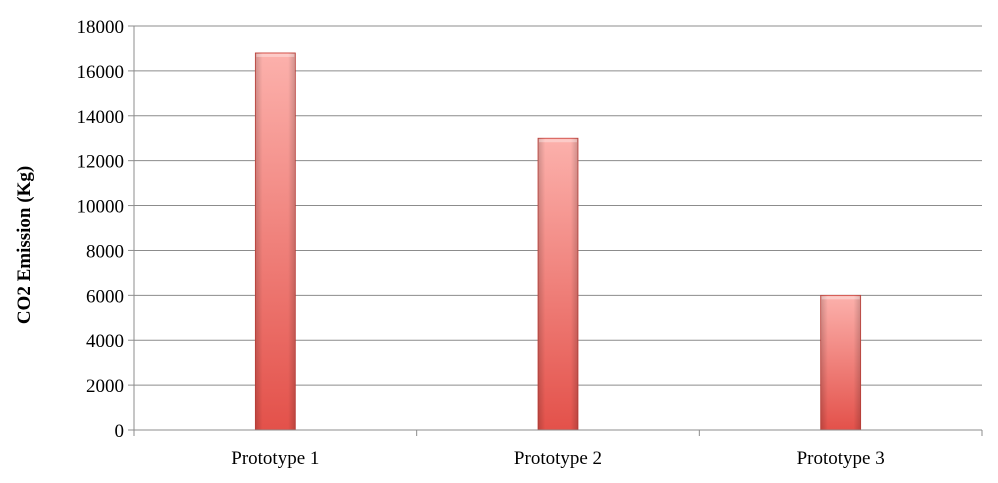  Describe the element at coordinates (105, 386) in the screenshot. I see `y-tick-label: 2000` at that location.